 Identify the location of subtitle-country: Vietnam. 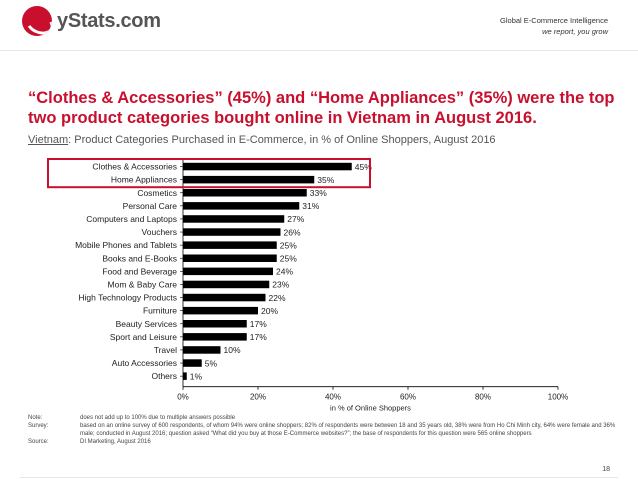
(48, 140).